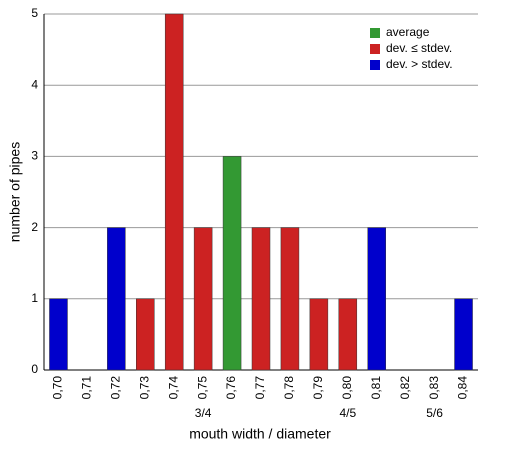 The height and width of the screenshot is (454, 527). Describe the element at coordinates (419, 64) in the screenshot. I see `legend-label: dev. > stdev.` at that location.